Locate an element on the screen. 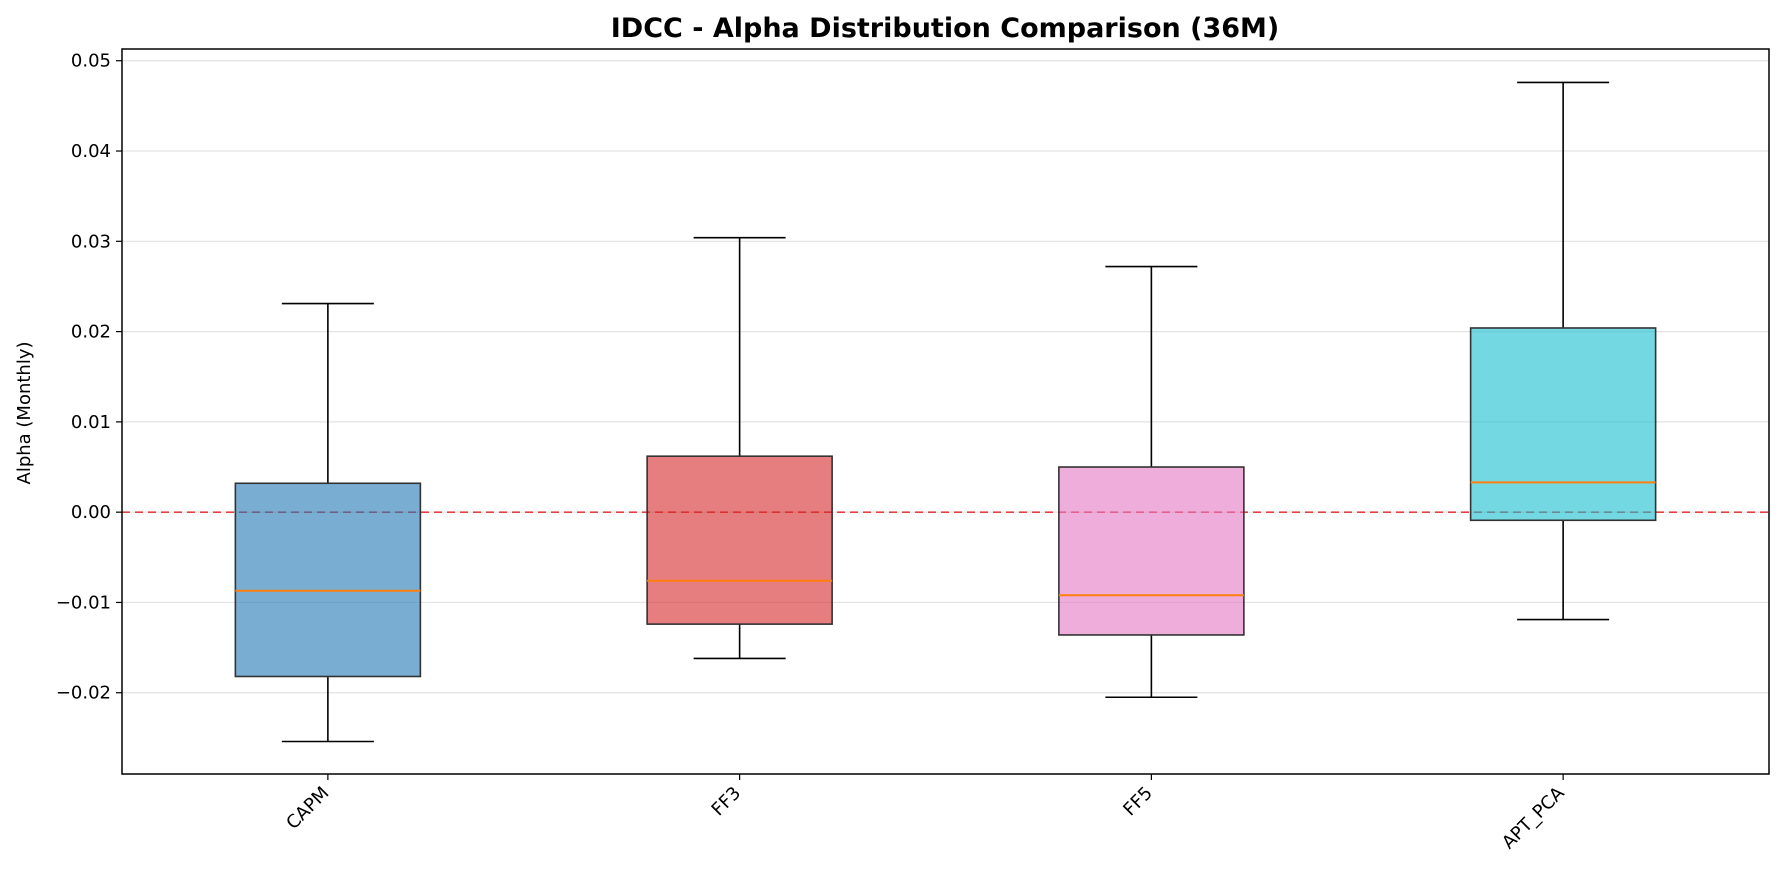 This screenshot has height=884, width=1783. y-tick-label: 0.04 is located at coordinates (91, 151).